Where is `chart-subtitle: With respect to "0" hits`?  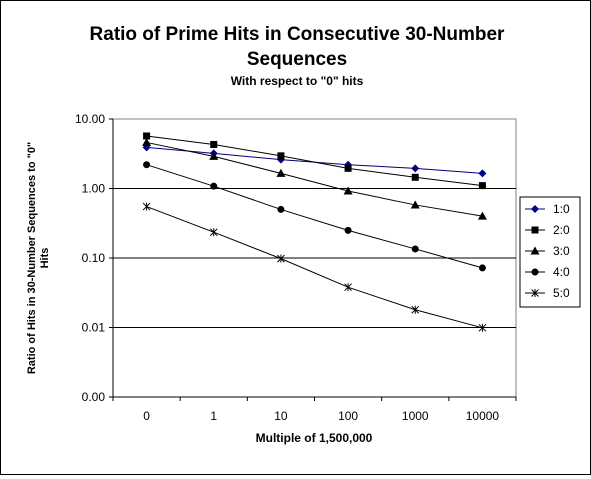 chart-subtitle: With respect to "0" hits is located at coordinates (297, 81).